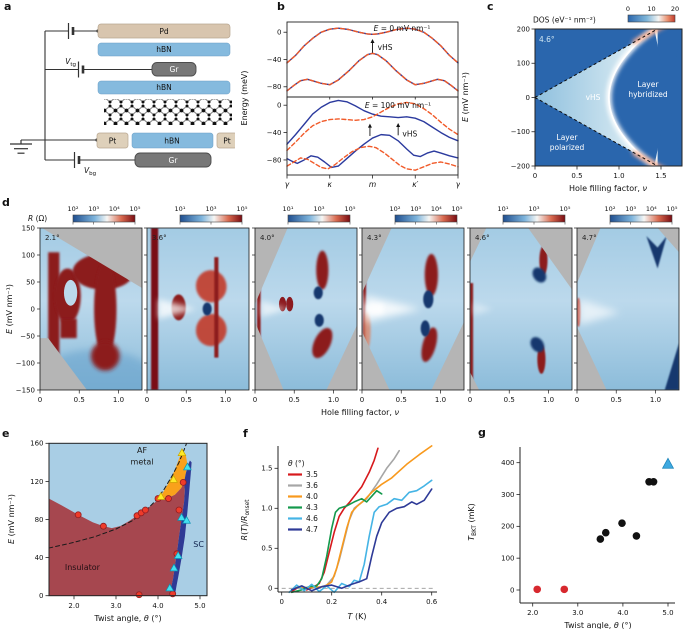 The width and height of the screenshot is (685, 629). I want to click on rt-curve-4.0, so click(363, 517).